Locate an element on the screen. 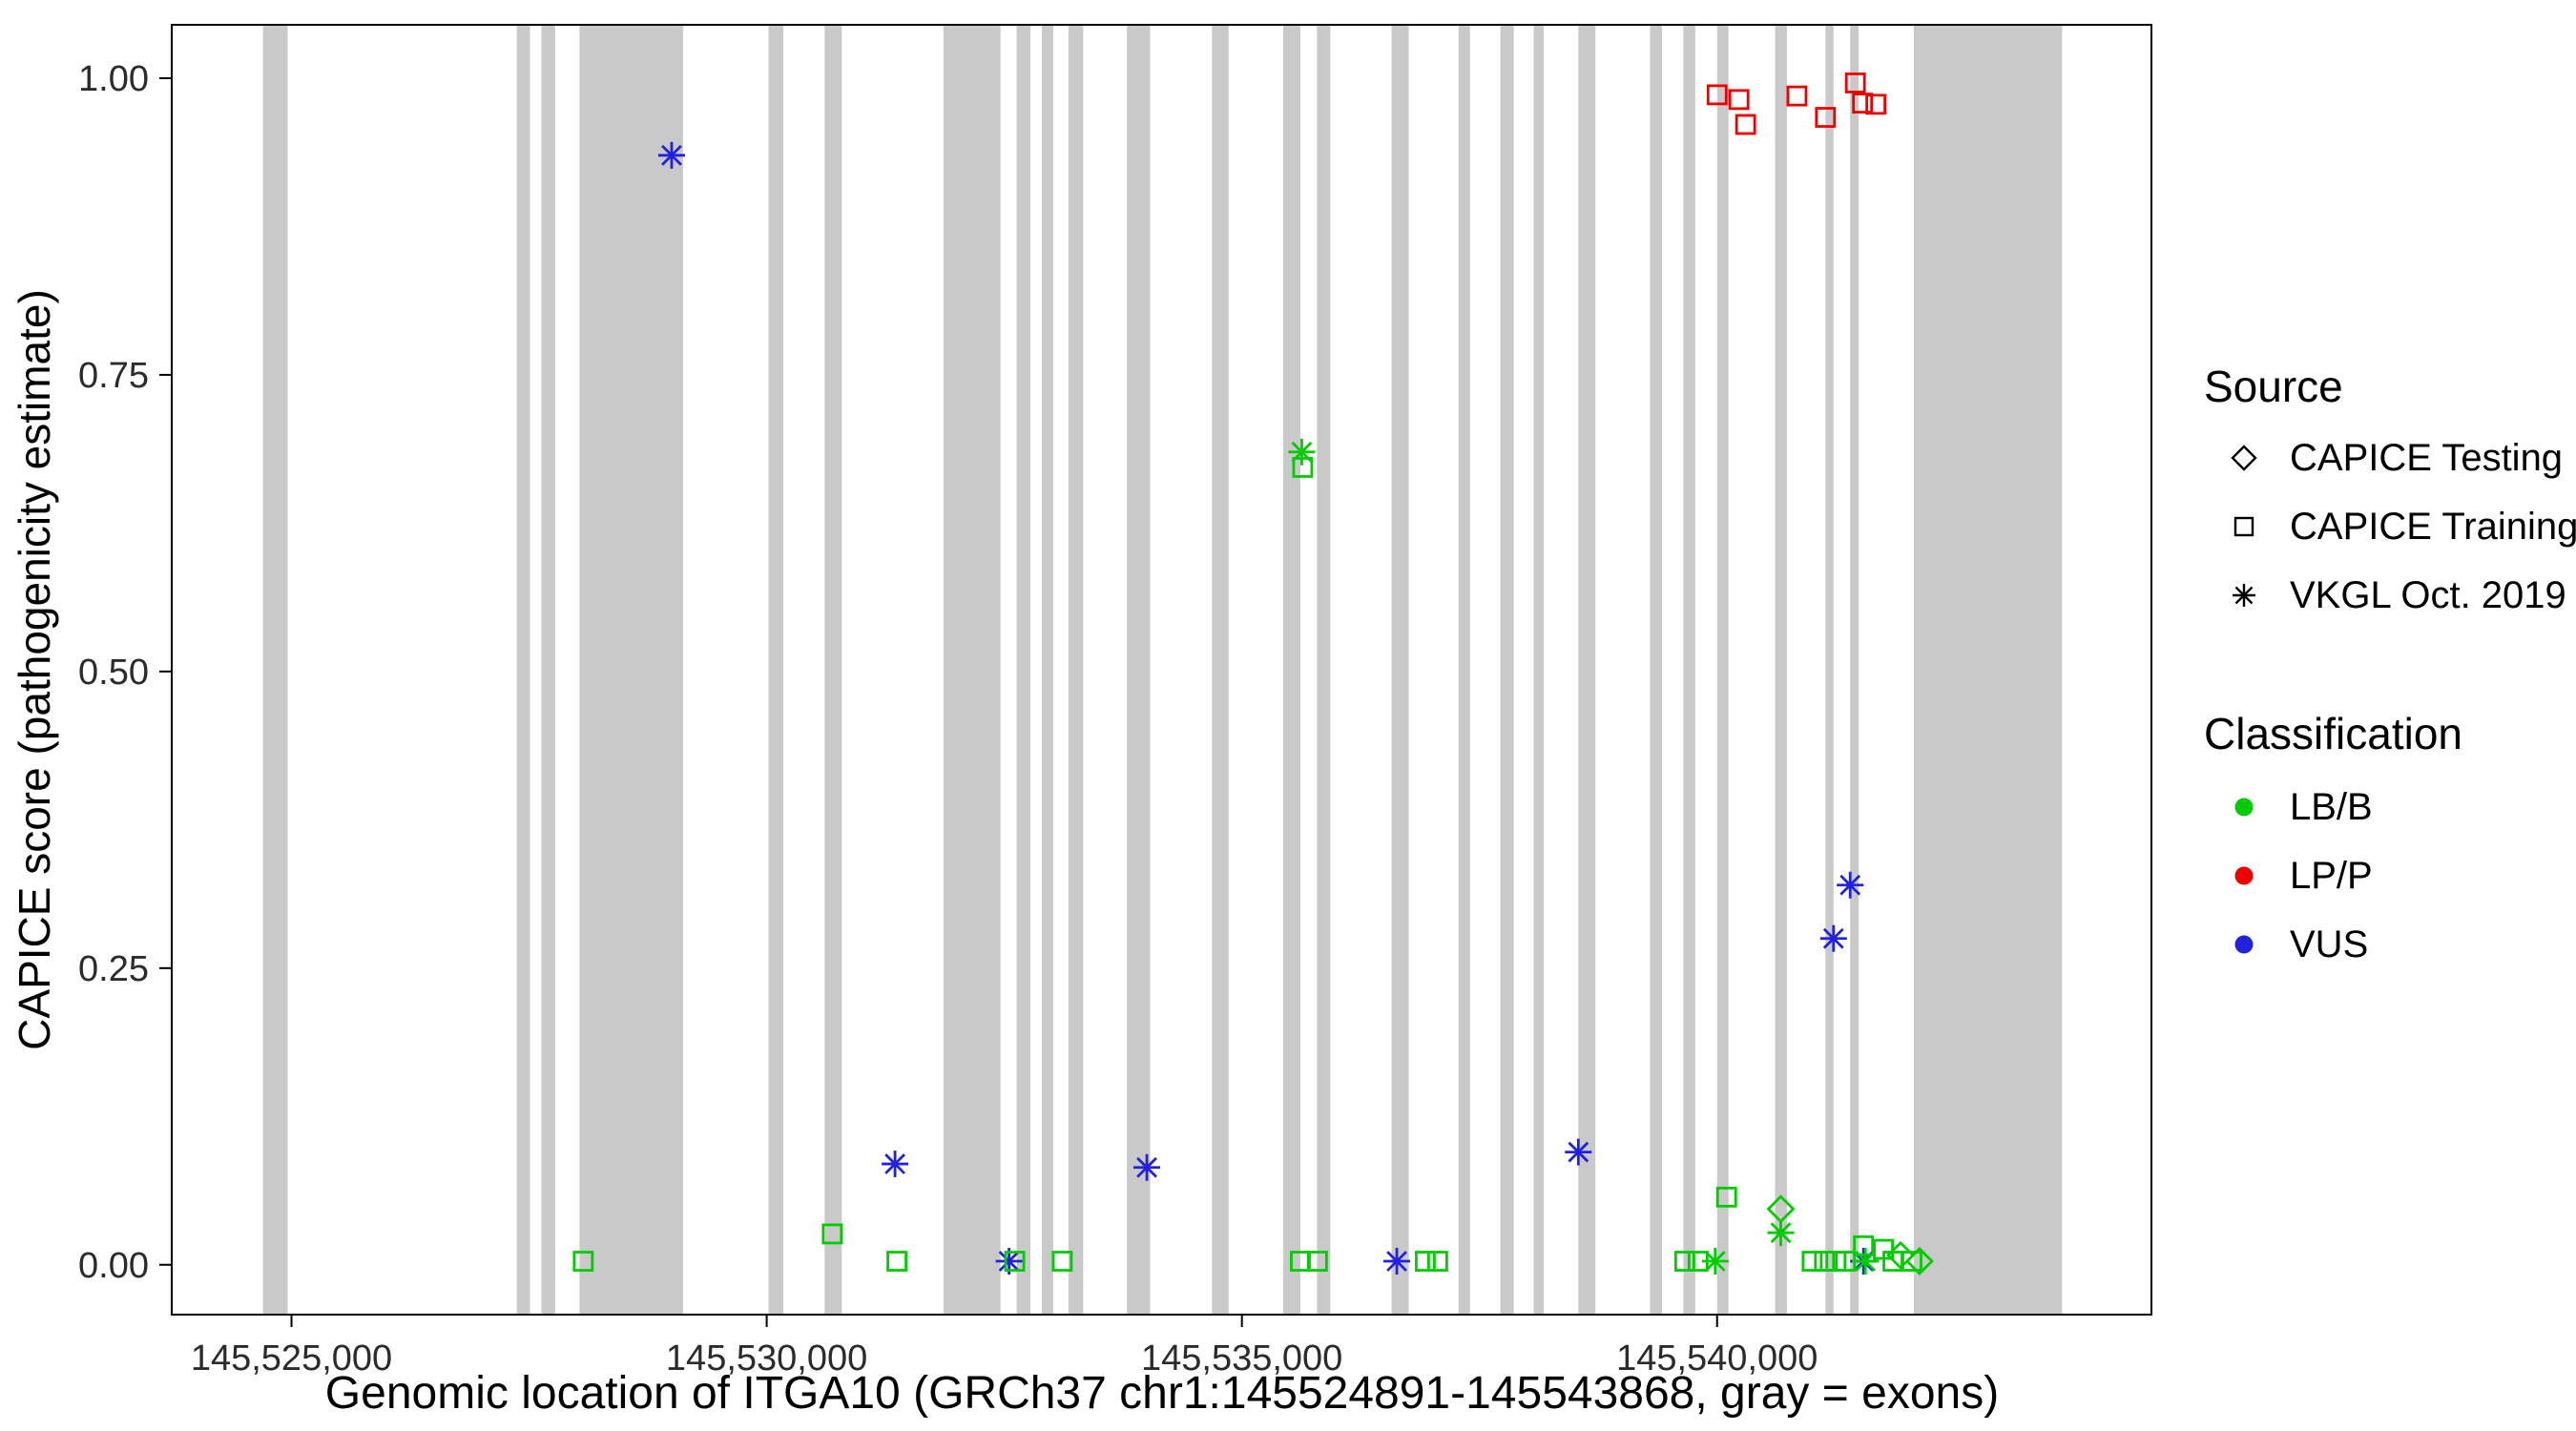  y-tick-label: 0.75 is located at coordinates (113, 376).